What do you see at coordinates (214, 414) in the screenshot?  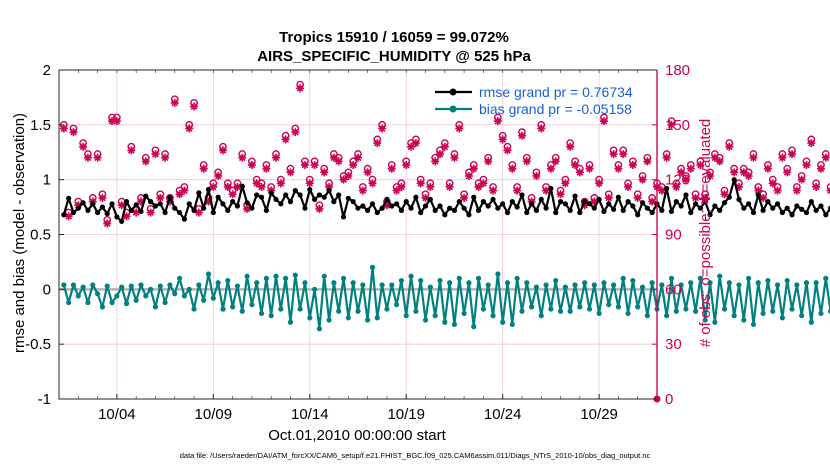 I see `x-tick-label: 10/09` at bounding box center [214, 414].